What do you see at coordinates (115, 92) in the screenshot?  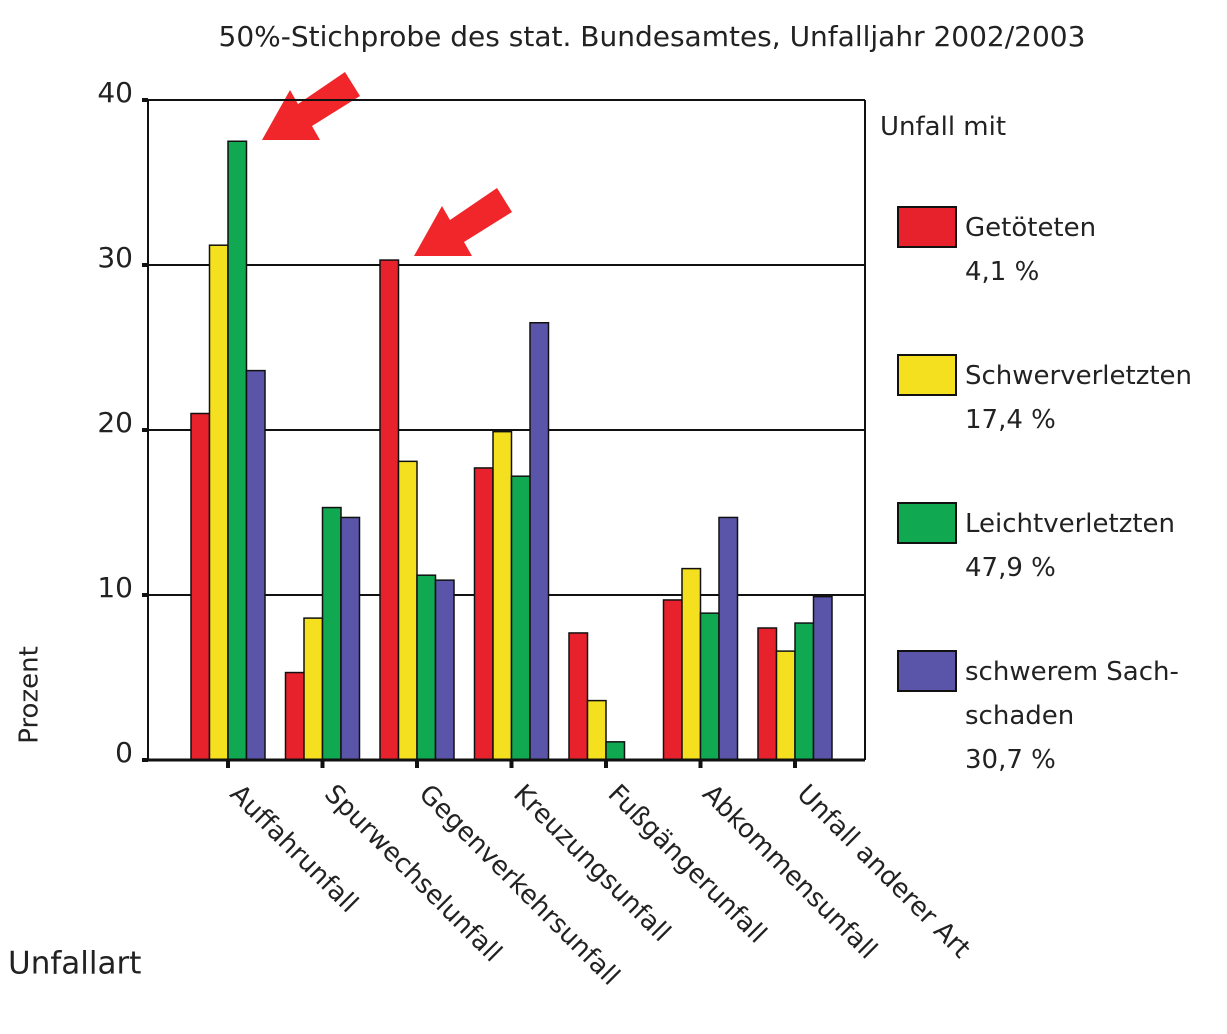 I see `y-tick-label: 40` at bounding box center [115, 92].